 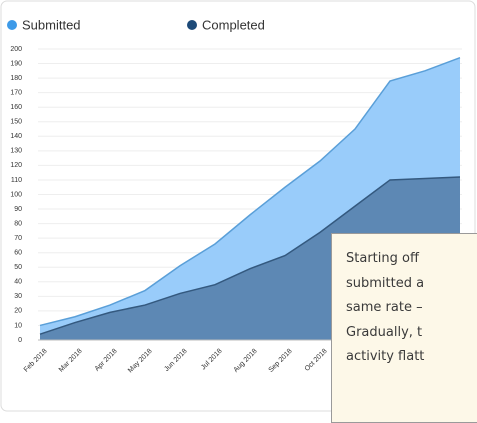 What do you see at coordinates (18, 209) in the screenshot?
I see `y-tick-label: 90` at bounding box center [18, 209].